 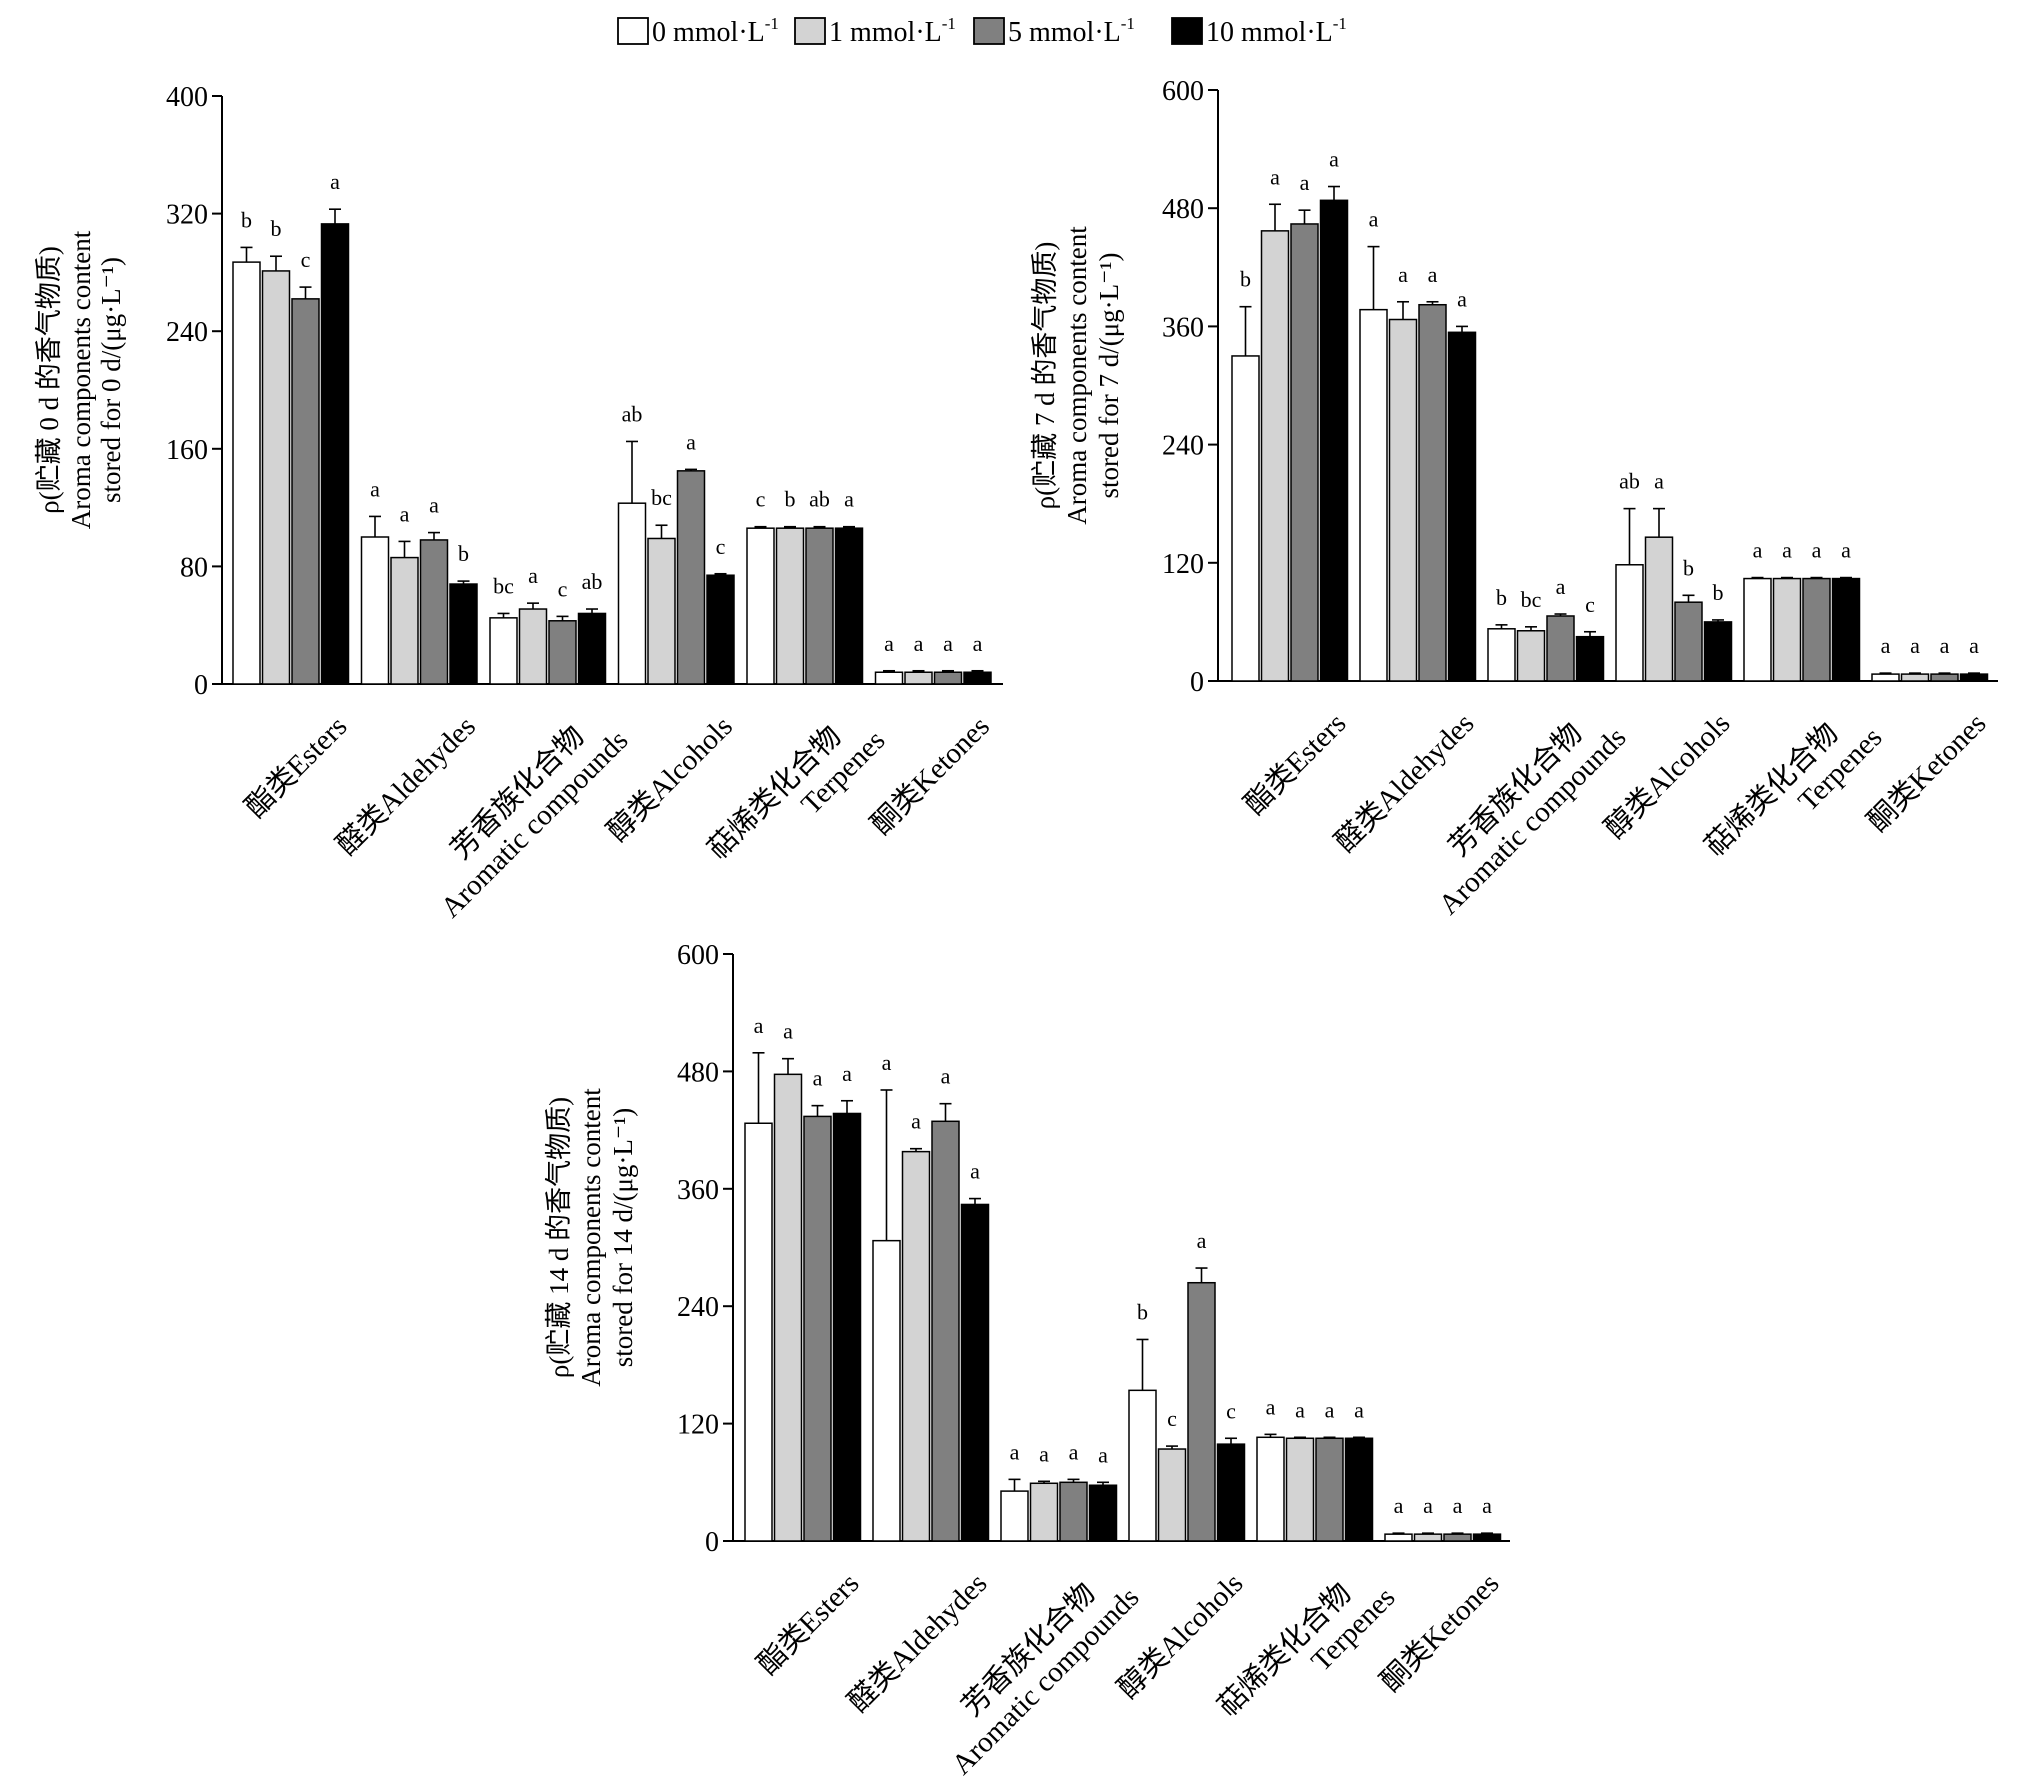 I want to click on legend-swatch, so click(x=989, y=31).